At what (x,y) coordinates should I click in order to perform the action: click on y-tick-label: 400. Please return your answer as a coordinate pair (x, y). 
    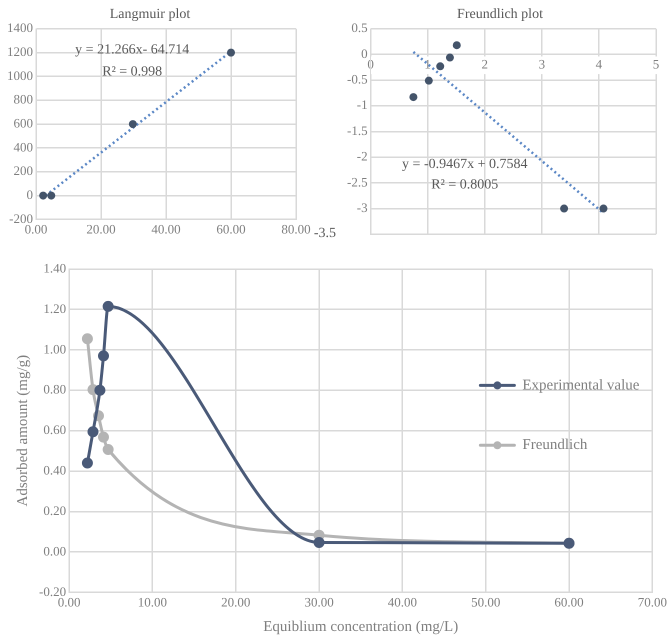
    Looking at the image, I should click on (23, 146).